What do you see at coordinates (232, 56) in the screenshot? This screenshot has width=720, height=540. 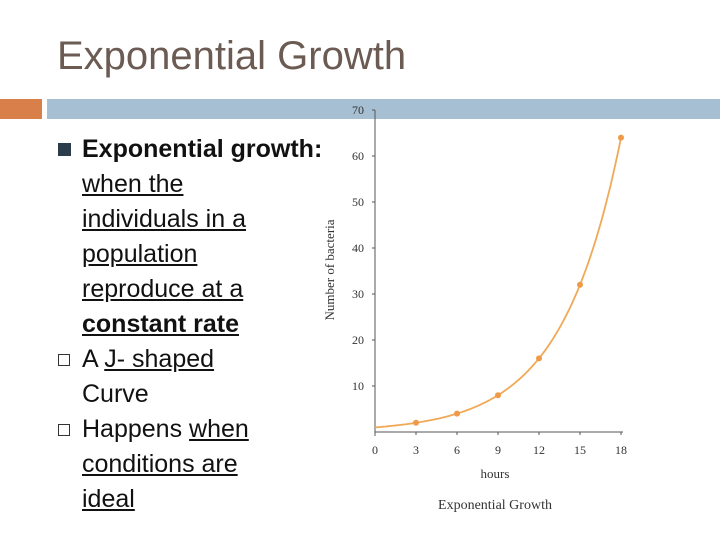 I see `slide-title: Exponential Growth` at bounding box center [232, 56].